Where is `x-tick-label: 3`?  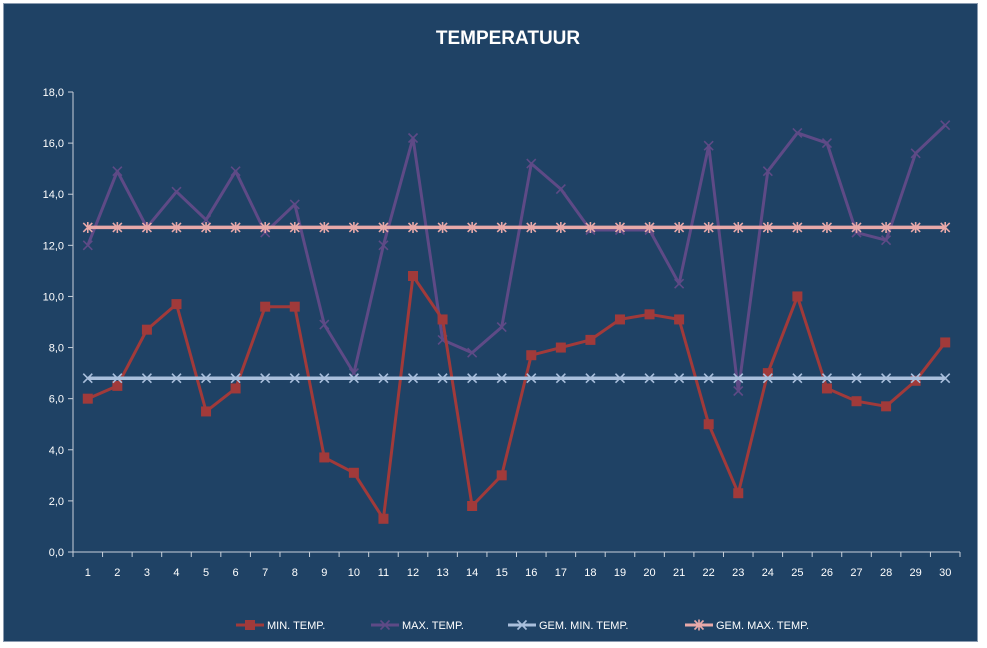
x-tick-label: 3 is located at coordinates (147, 573).